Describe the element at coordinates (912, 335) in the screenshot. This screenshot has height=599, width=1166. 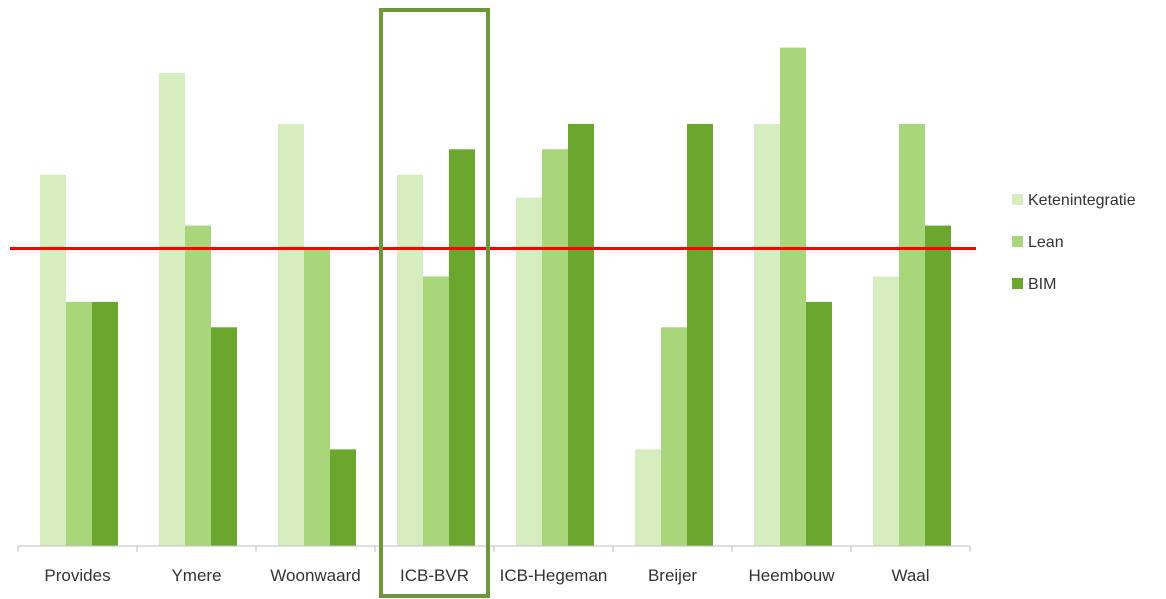
I see `bar-waal-lean` at that location.